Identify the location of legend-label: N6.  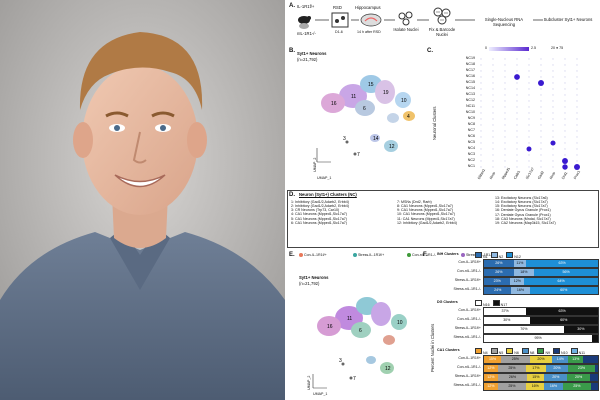
(516, 353).